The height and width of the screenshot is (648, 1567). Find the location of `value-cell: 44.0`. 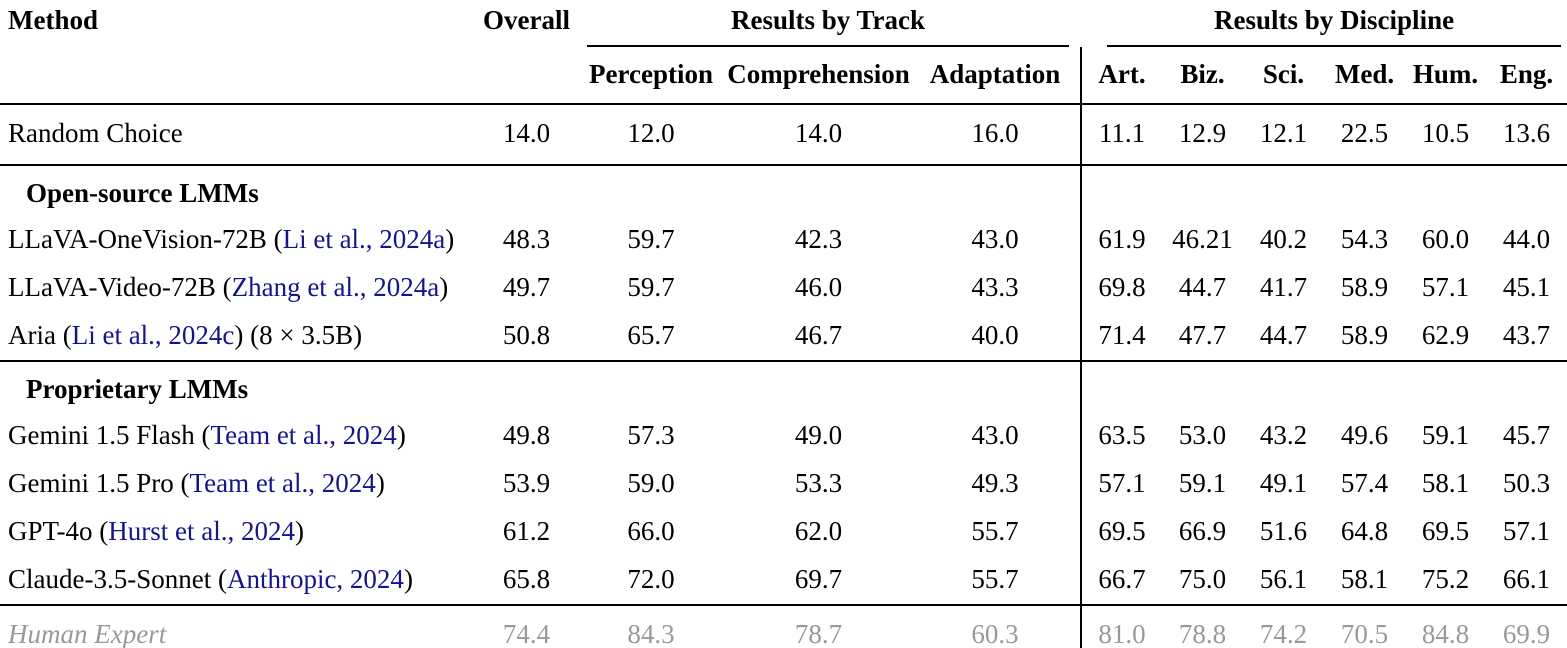

value-cell: 44.0 is located at coordinates (1526, 239).